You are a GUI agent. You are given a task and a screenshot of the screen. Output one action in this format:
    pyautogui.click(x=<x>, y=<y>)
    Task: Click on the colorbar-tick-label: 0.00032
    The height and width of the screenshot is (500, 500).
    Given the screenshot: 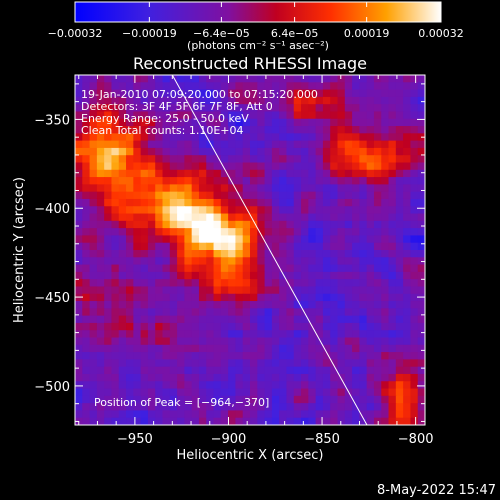 What is the action you would take?
    pyautogui.click(x=441, y=33)
    